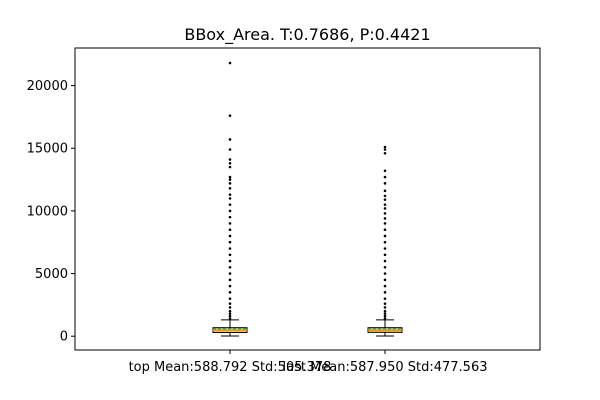 The image size is (600, 400). Describe the element at coordinates (230, 367) in the screenshot. I see `x-tick-label: top Mean:588.792 Std:505.378` at that location.